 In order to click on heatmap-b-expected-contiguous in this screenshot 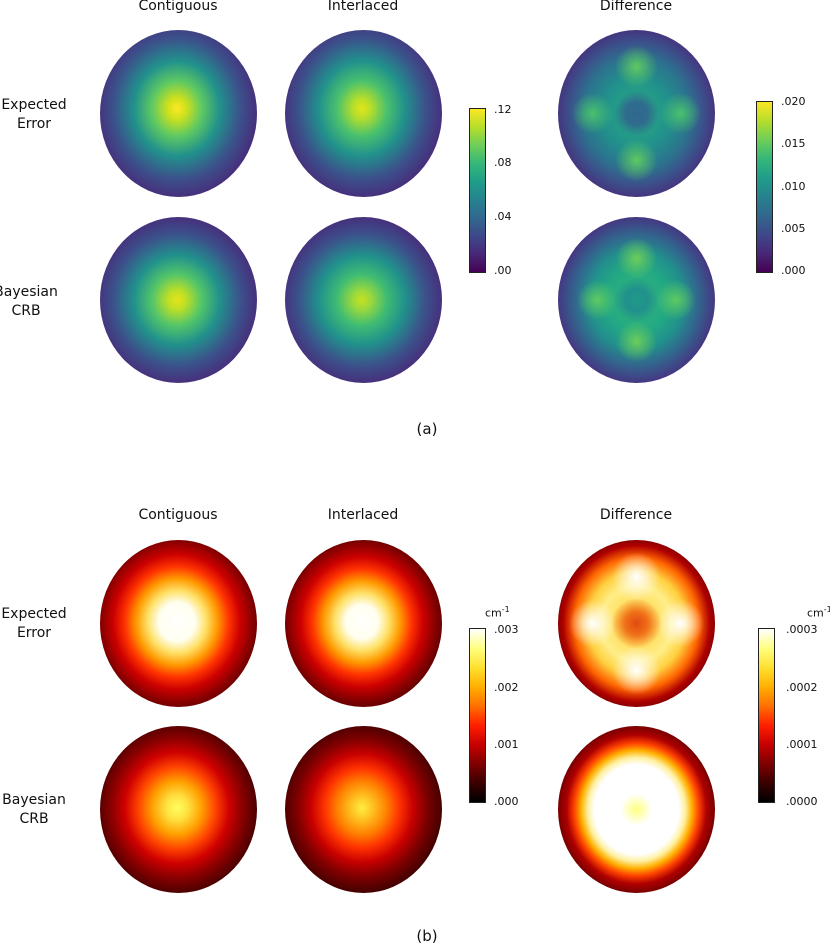, I will do `click(178, 623)`.